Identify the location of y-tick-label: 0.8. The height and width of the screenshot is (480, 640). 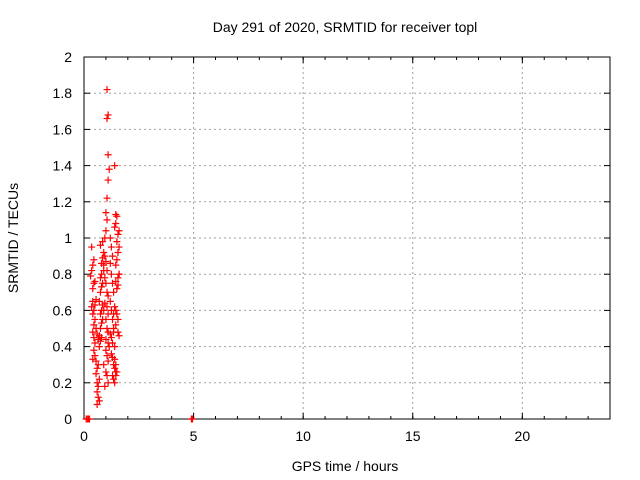
(63, 274).